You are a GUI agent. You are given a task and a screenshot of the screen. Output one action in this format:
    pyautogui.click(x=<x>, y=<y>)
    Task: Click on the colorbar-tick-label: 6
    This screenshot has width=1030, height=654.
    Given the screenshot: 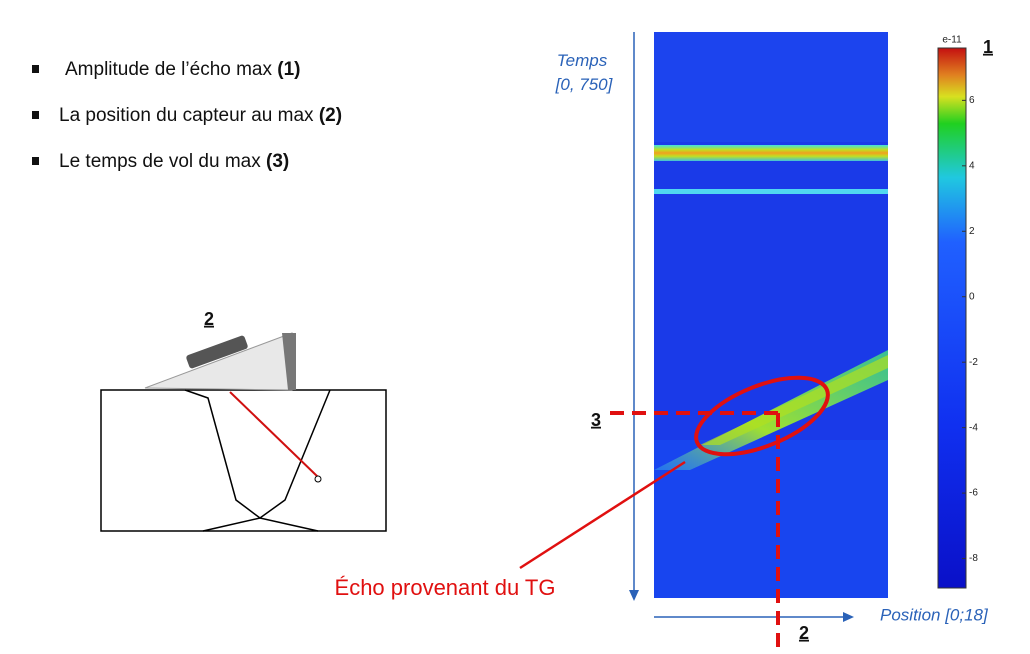 What is the action you would take?
    pyautogui.click(x=972, y=100)
    